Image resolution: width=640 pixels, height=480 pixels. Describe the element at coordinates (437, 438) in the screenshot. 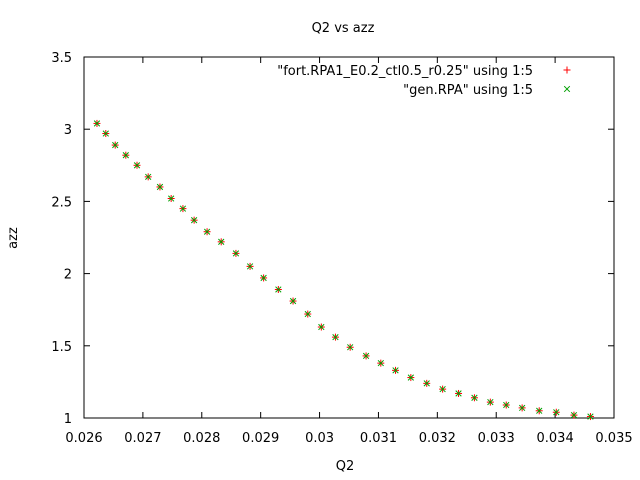

I see `x-tick-label: 0.032` at that location.